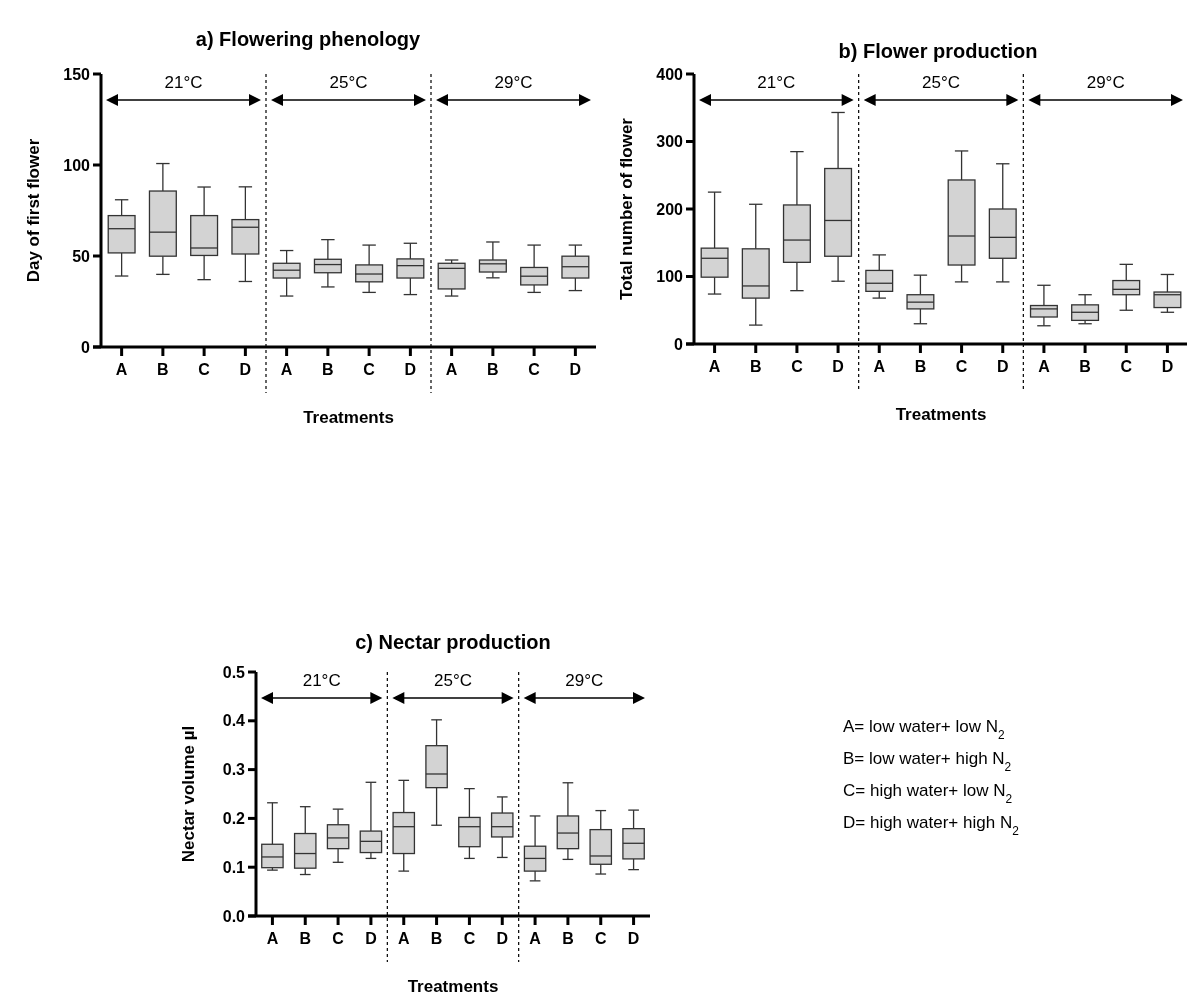 This screenshot has width=1187, height=999. I want to click on y-tick-label: 0.2, so click(234, 818).